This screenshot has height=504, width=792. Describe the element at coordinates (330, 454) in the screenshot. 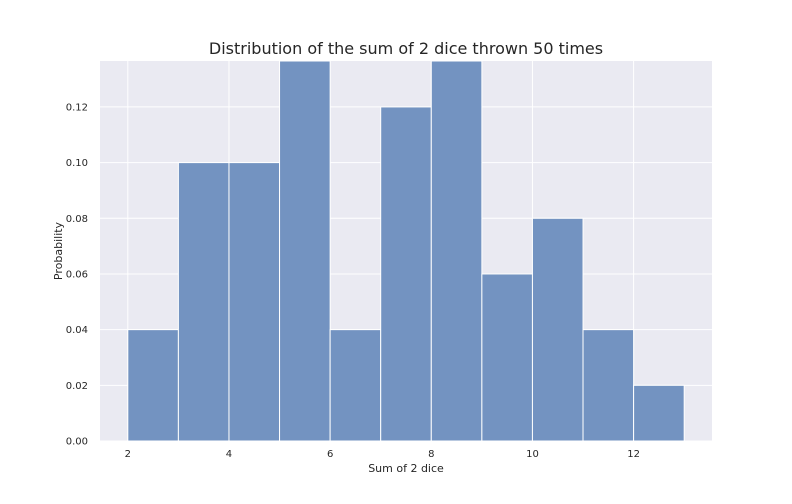

I see `x-tick-label: 6` at that location.